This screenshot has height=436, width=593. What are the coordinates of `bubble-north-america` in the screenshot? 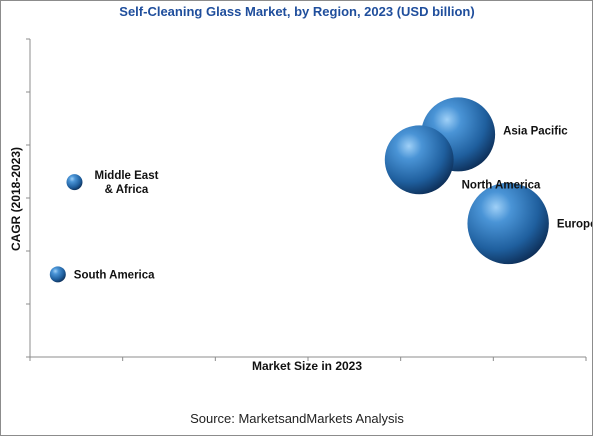 It's located at (419, 160).